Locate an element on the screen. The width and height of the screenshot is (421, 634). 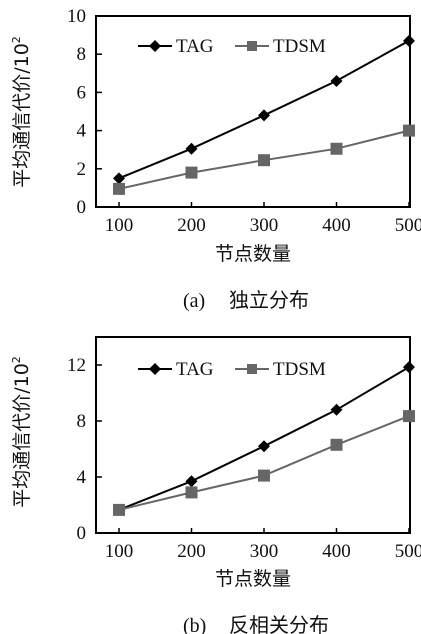
y-tick-label: 10 is located at coordinates (76, 16).